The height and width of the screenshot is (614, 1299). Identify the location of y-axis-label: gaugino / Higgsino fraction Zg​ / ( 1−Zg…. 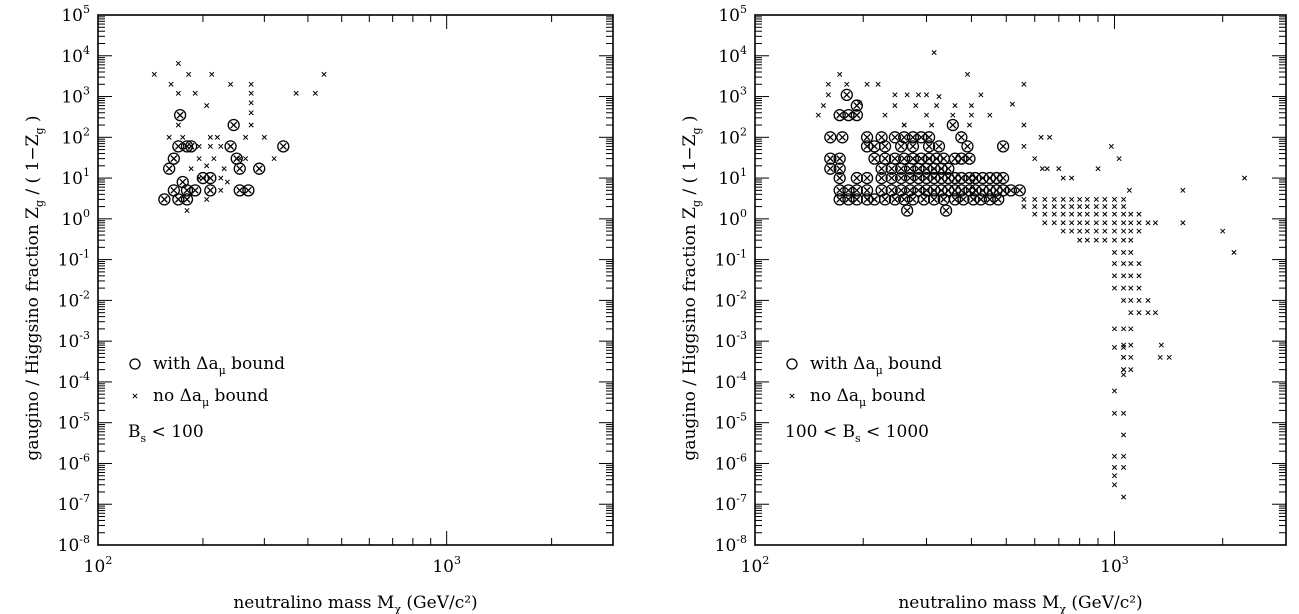
(691, 287).